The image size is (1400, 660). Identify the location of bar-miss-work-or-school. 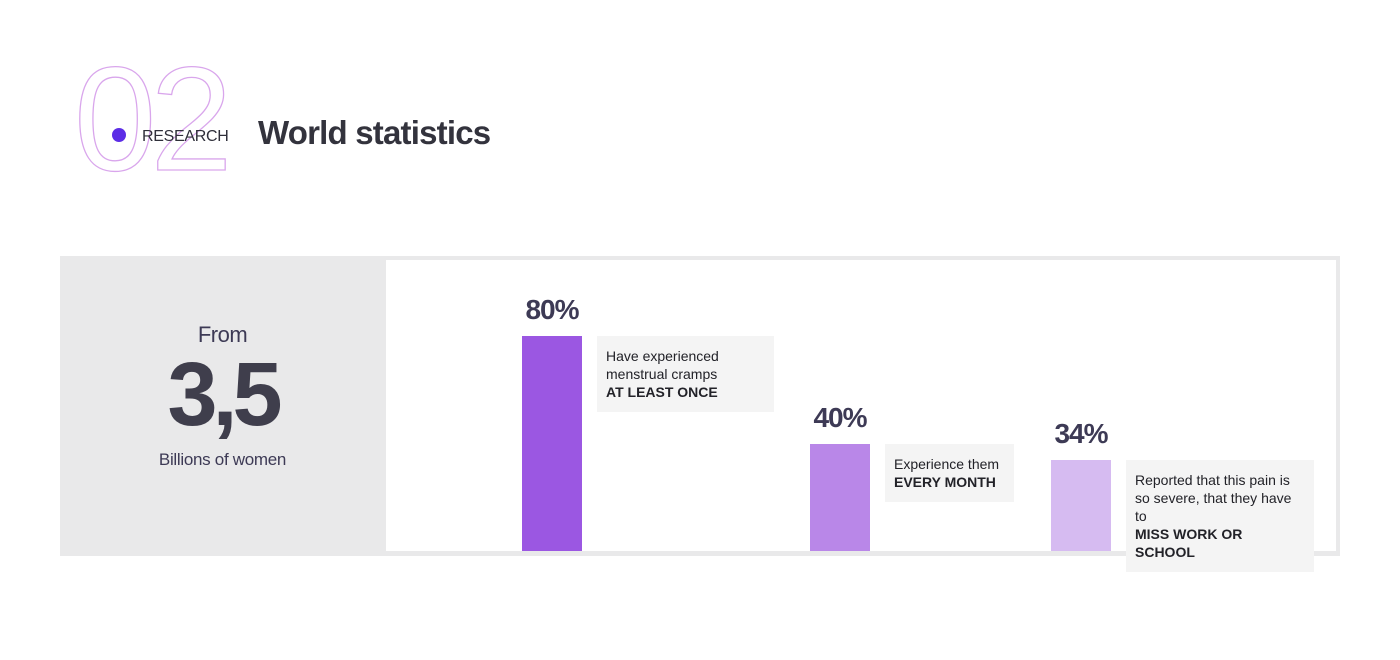
(1081, 505).